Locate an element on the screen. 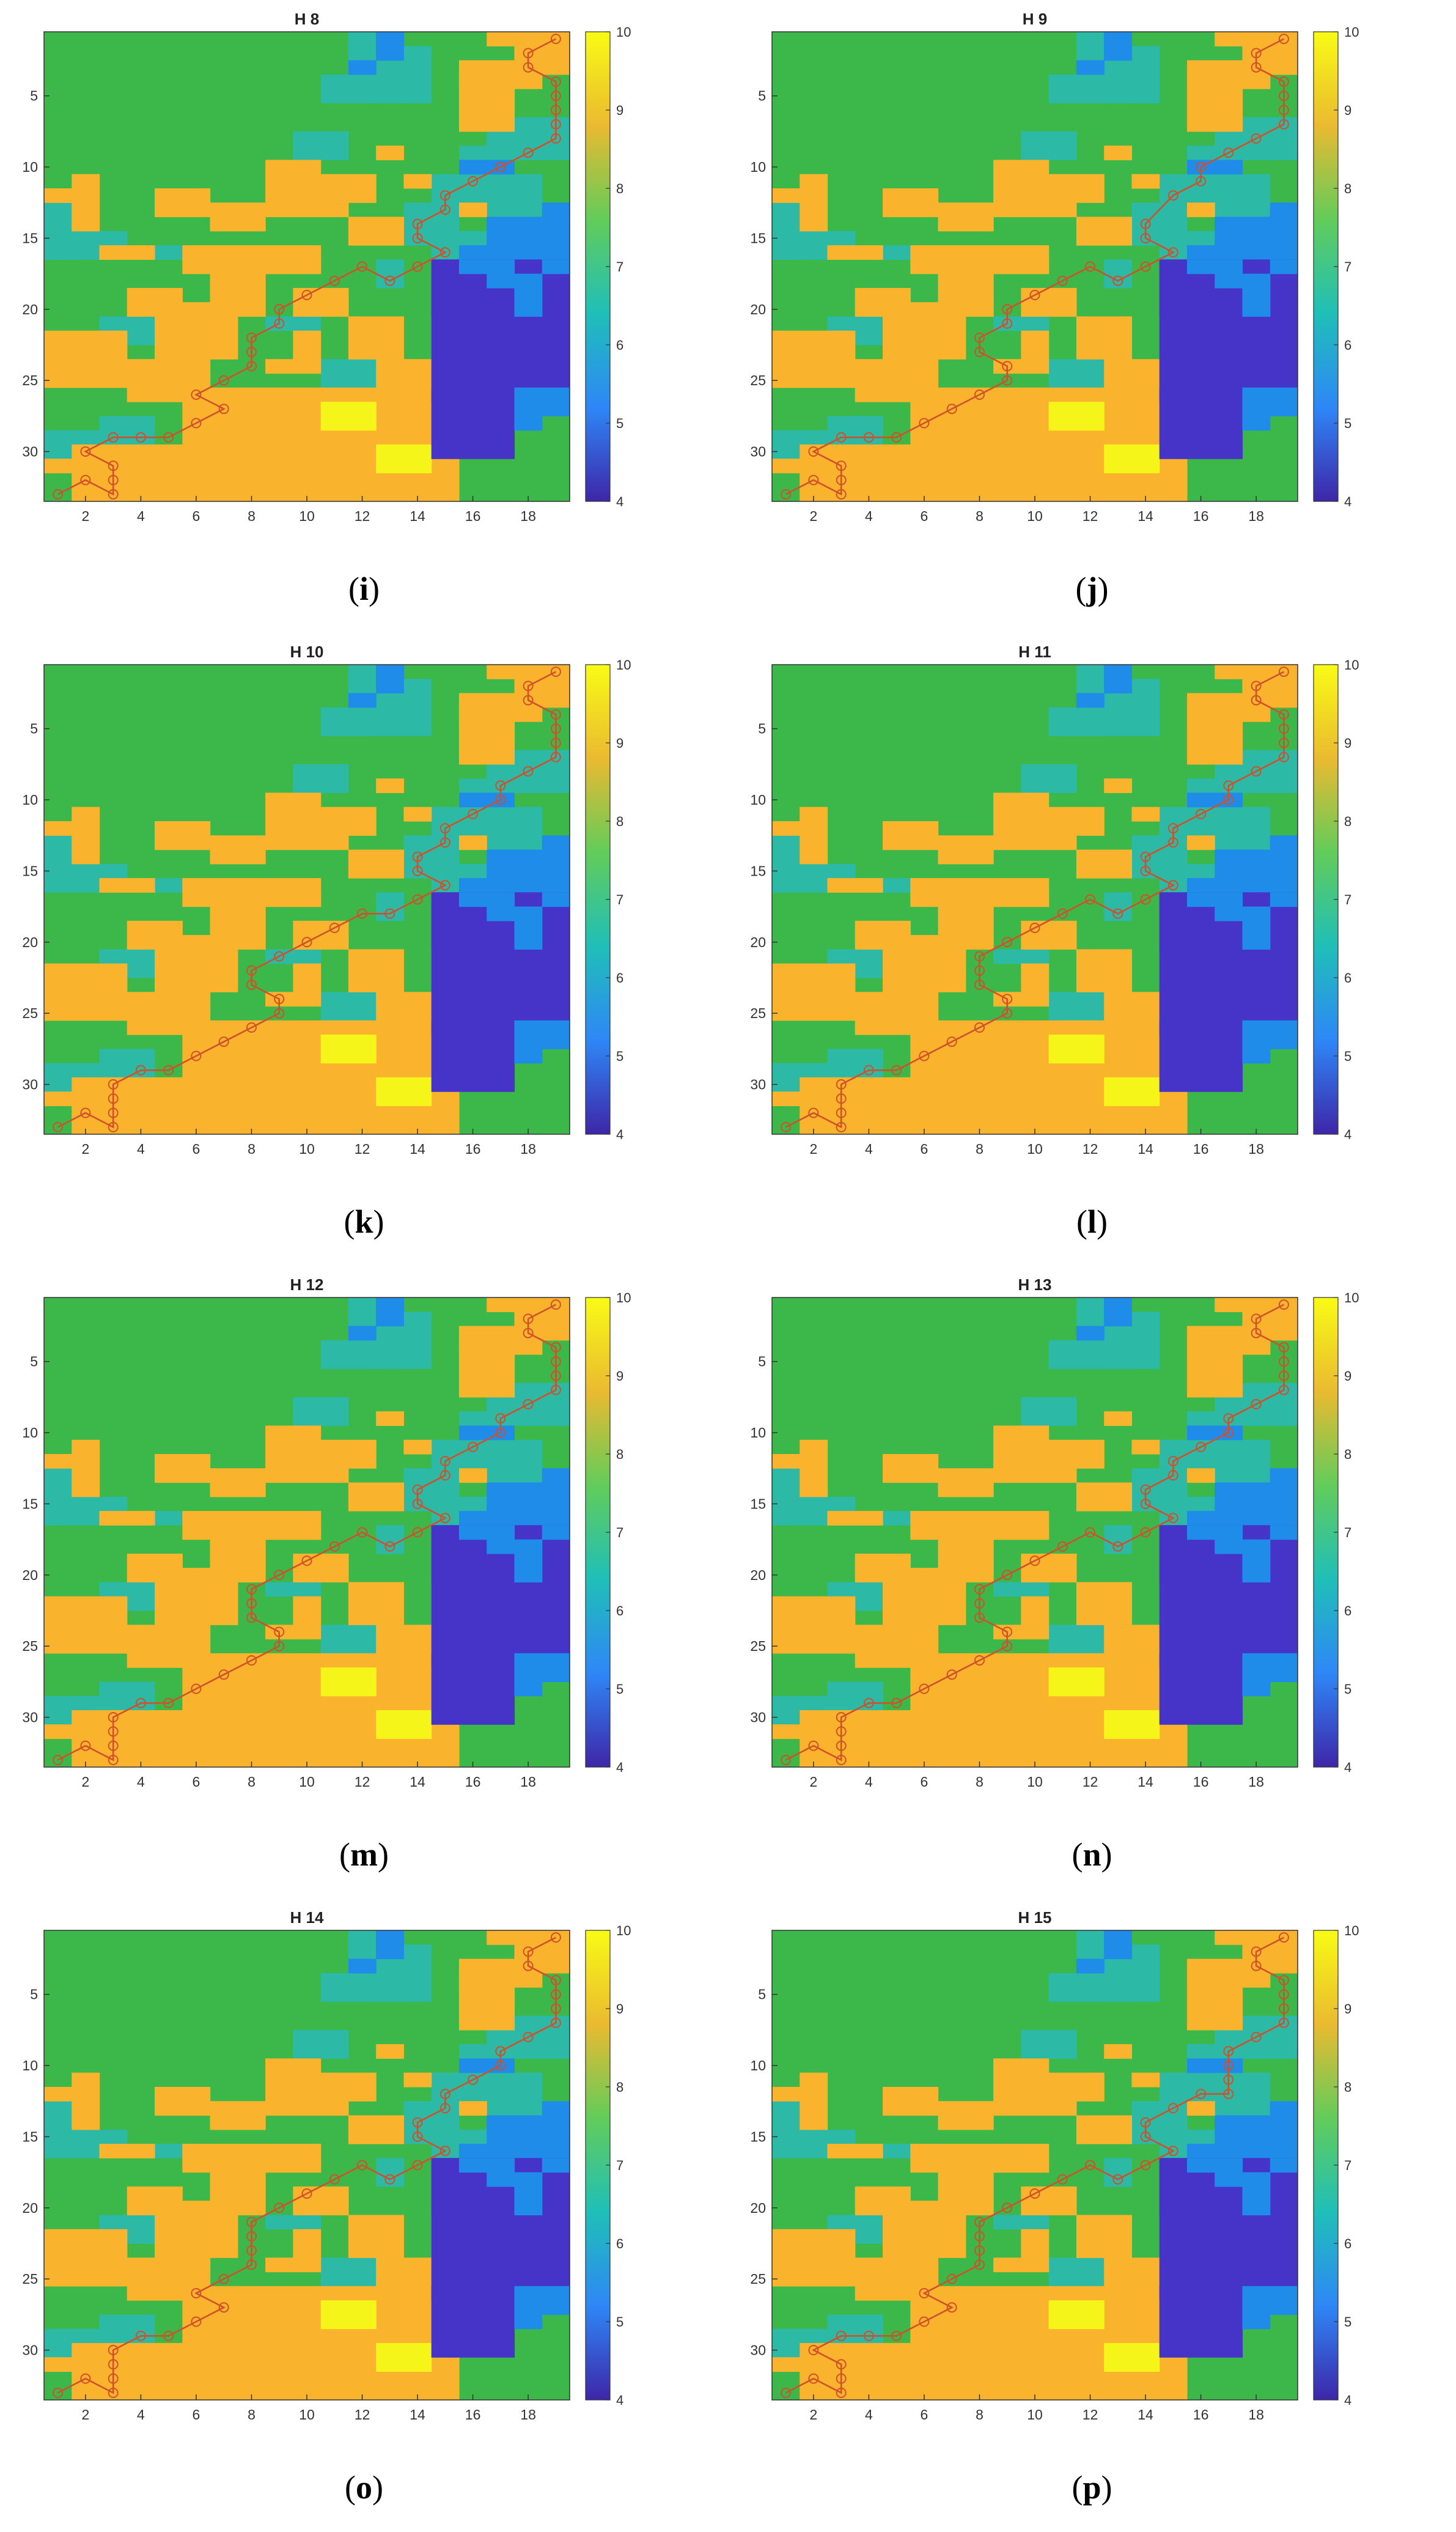  panel-caption: (n) is located at coordinates (1092, 1854).